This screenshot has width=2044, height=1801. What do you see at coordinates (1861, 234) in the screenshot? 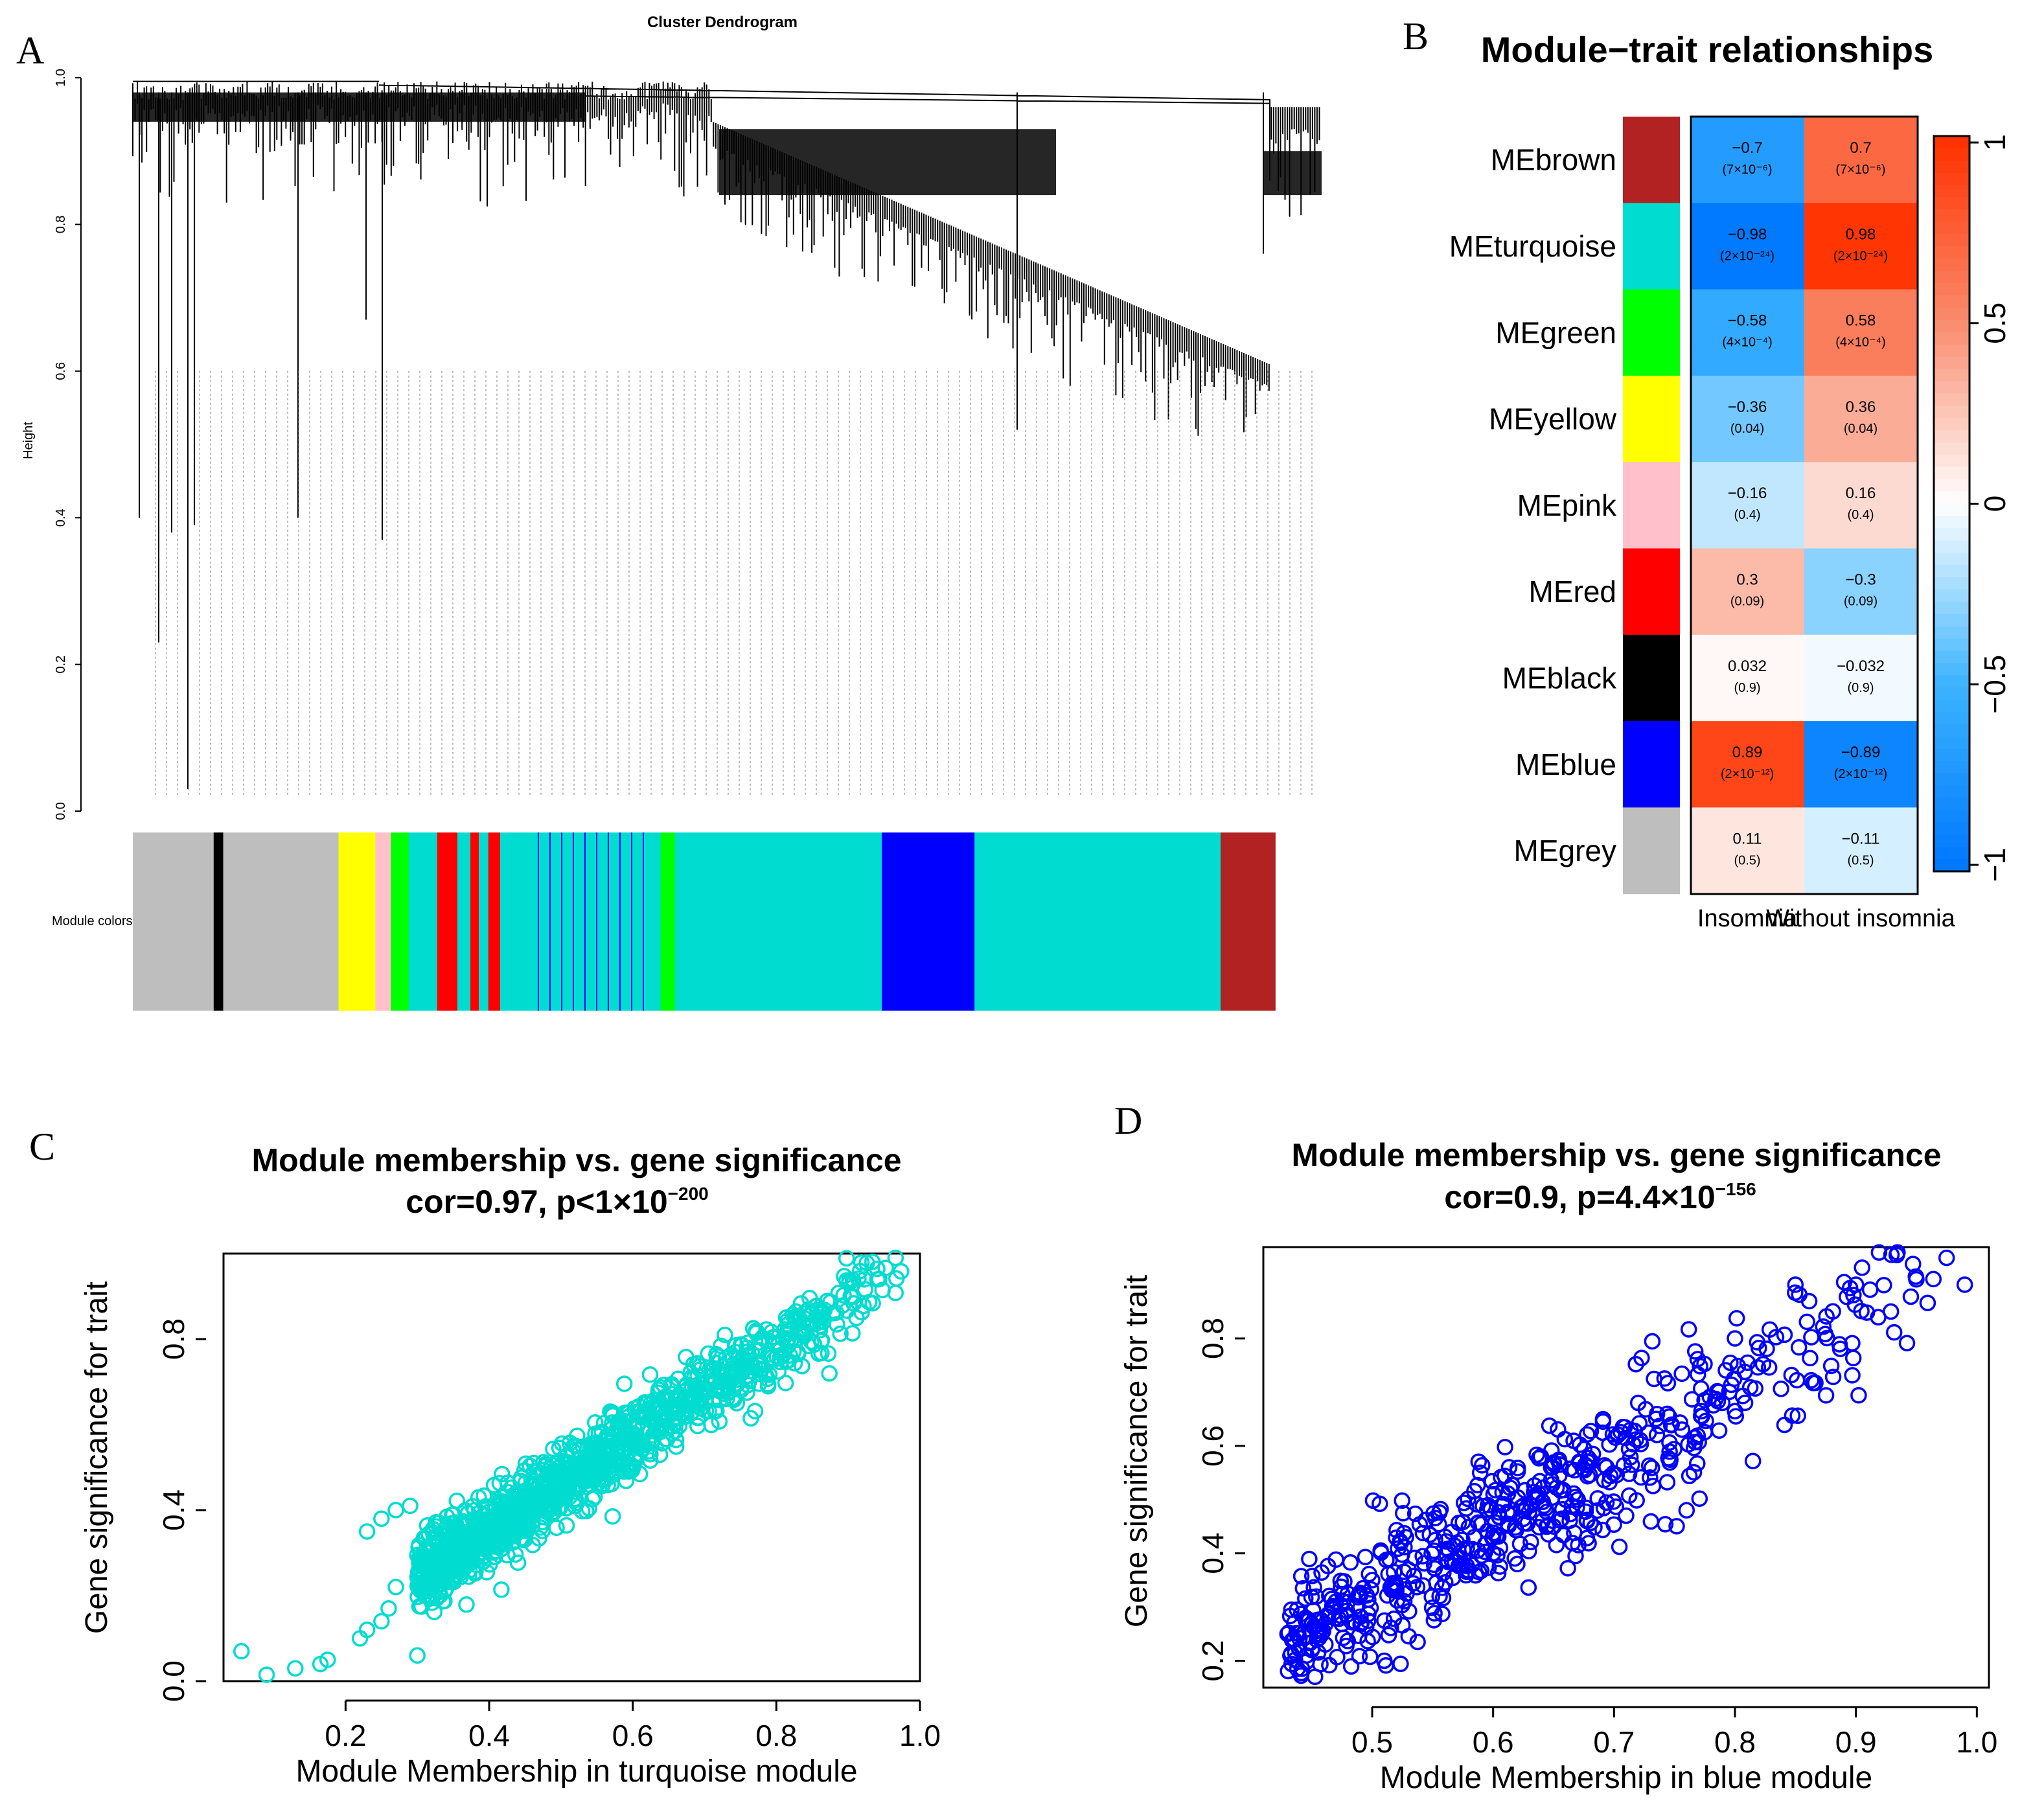
I see `cell-correlation: 0.98` at bounding box center [1861, 234].